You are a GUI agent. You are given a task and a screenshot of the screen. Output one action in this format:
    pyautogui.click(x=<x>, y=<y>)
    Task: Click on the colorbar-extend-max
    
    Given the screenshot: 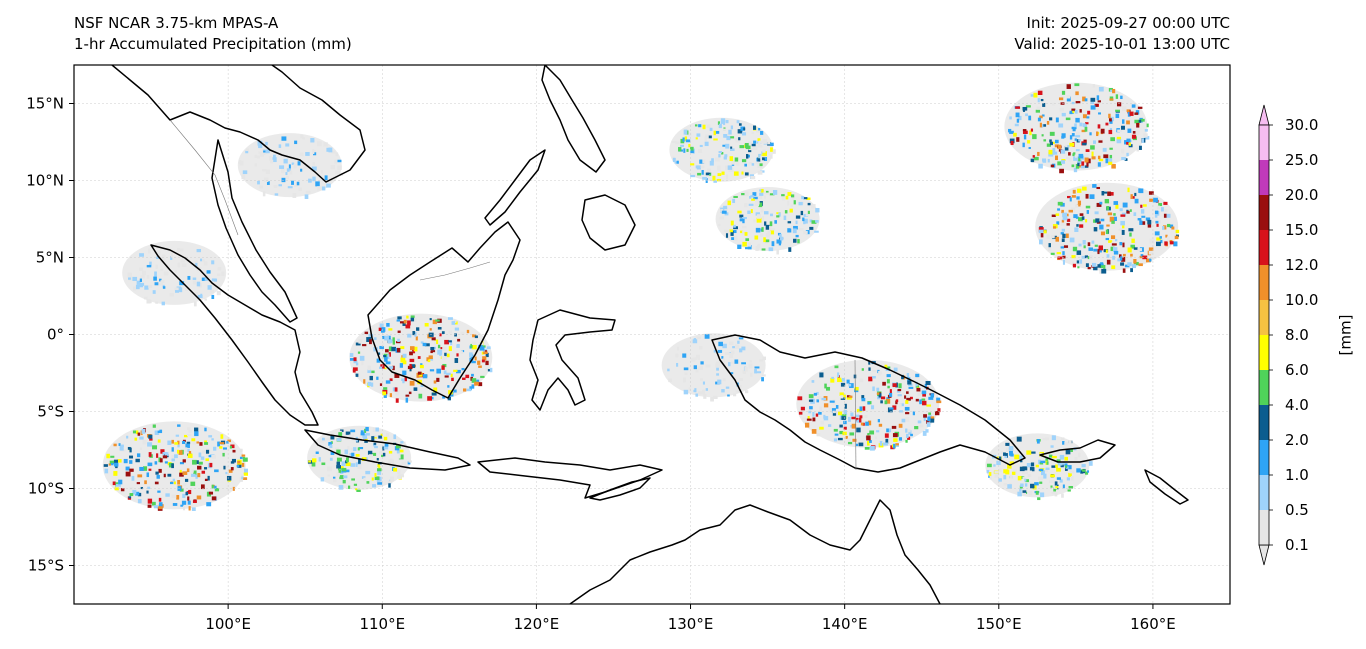 What is the action you would take?
    pyautogui.click(x=1264, y=115)
    